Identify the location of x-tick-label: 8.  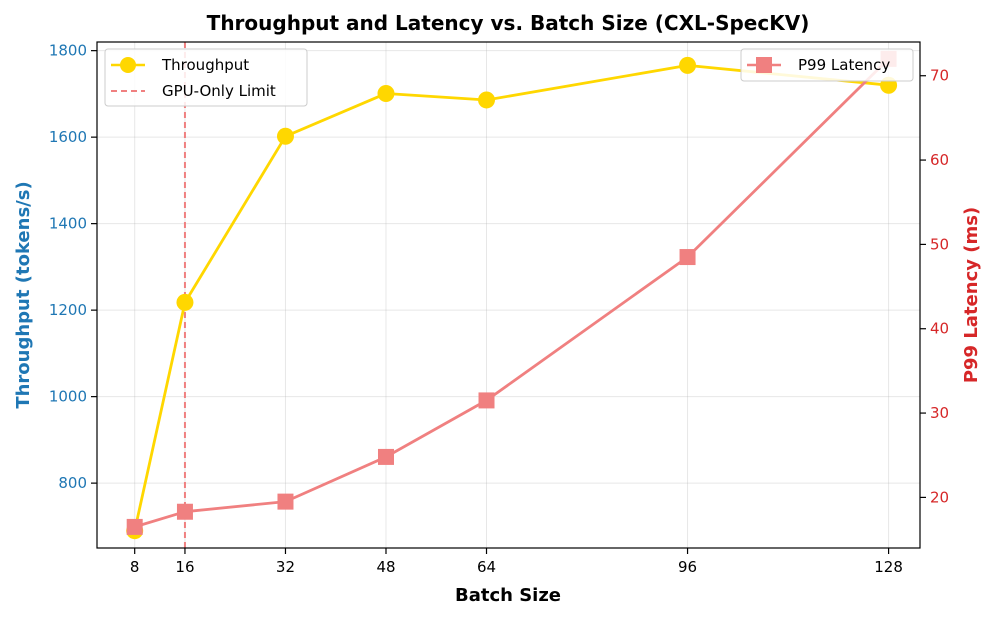
(135, 567).